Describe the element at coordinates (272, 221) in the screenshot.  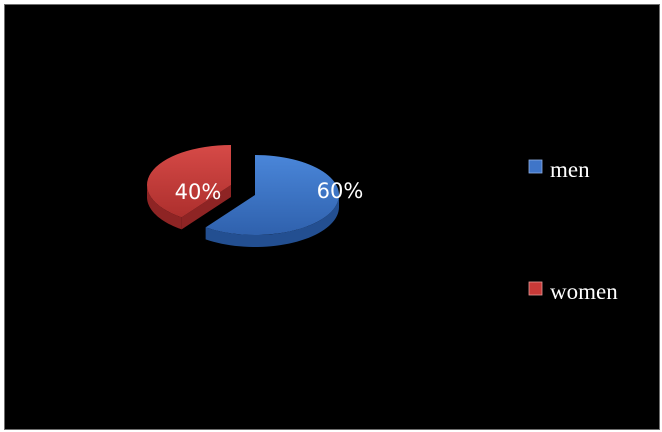
I see `pie-slice-men-side` at that location.